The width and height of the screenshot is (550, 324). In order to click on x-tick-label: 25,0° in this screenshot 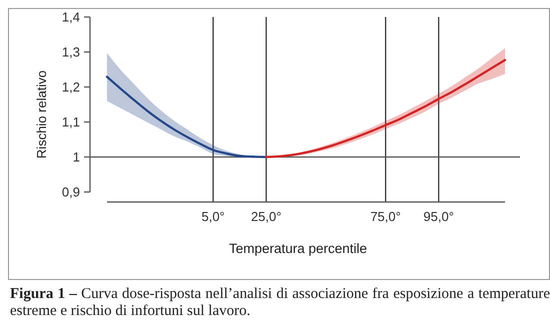, I will do `click(266, 216)`.